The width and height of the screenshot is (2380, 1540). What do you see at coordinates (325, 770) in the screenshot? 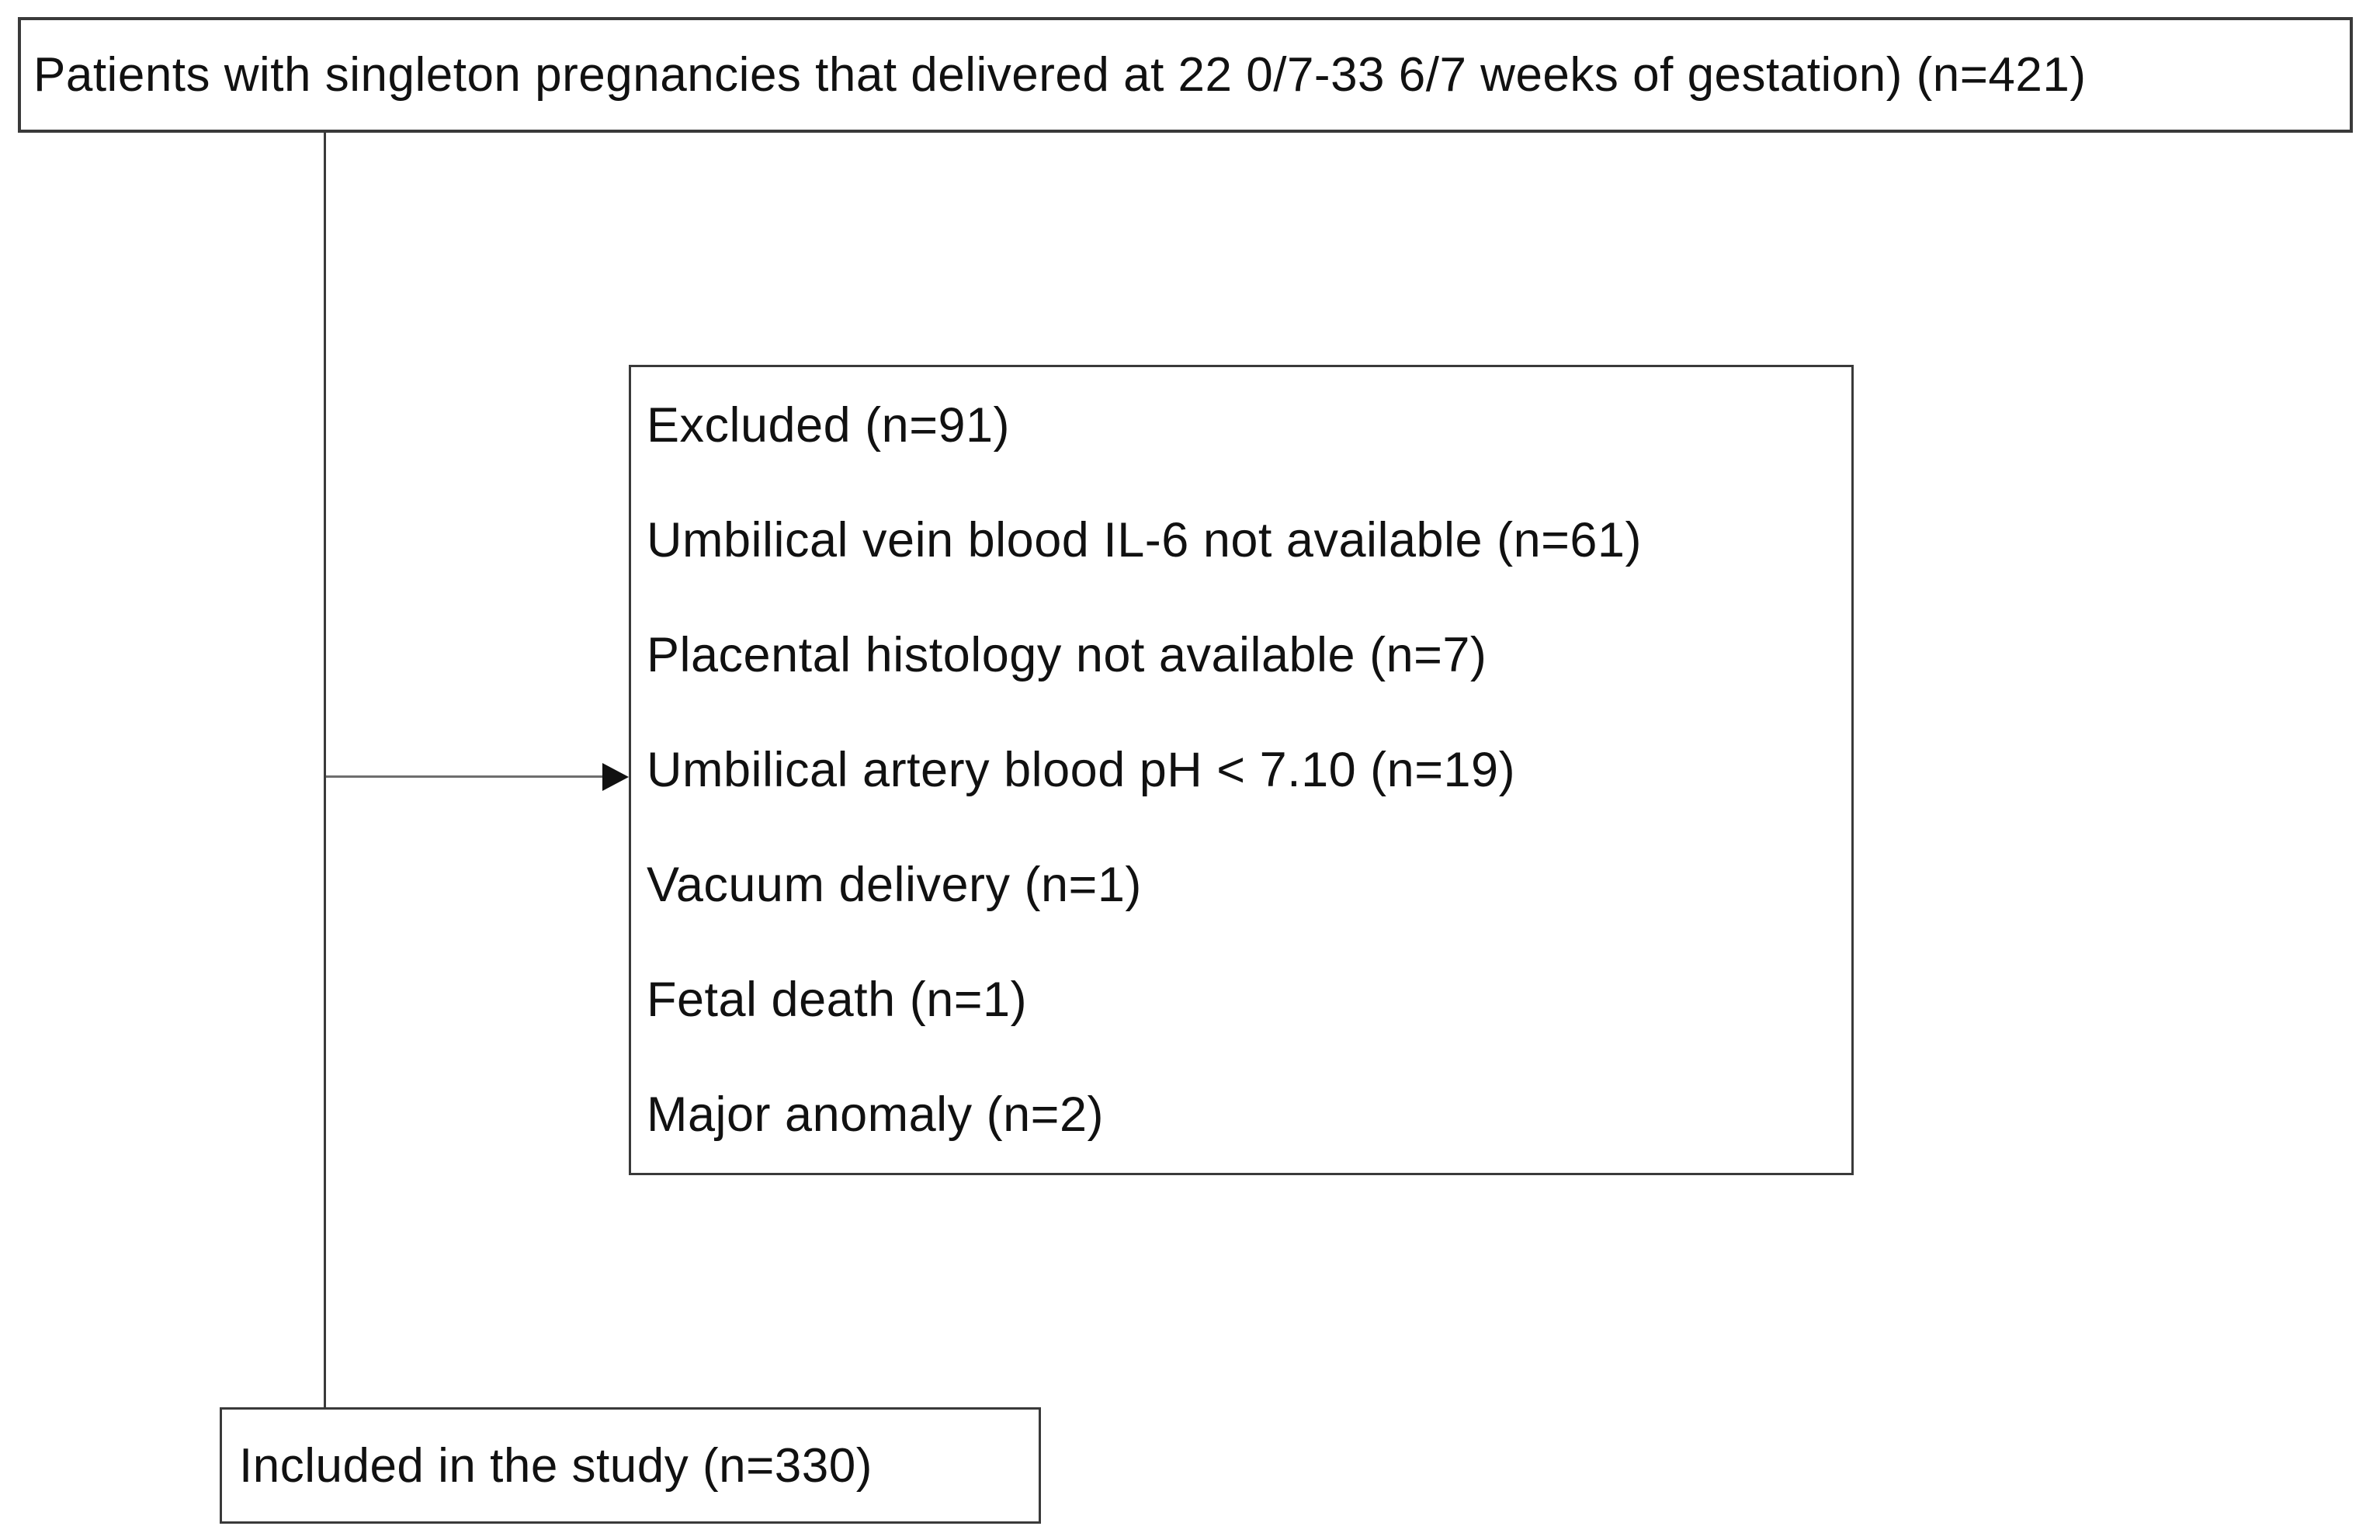
I see `connector-vertical-line` at bounding box center [325, 770].